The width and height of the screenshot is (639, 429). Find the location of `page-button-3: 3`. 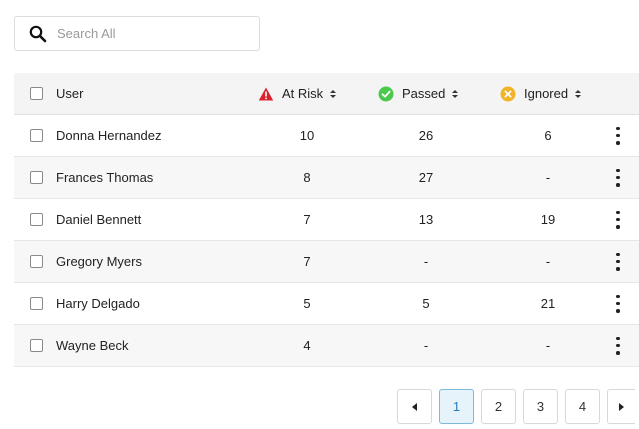

page-button-3: 3 is located at coordinates (540, 406).